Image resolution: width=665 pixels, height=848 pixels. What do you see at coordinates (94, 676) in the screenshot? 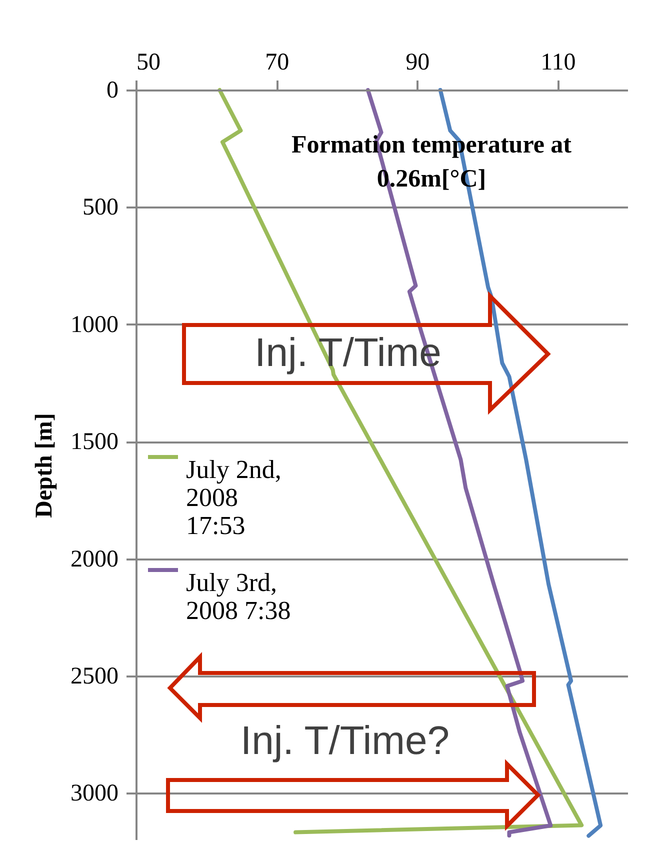
I see `y-tick-label: 2500` at bounding box center [94, 676].